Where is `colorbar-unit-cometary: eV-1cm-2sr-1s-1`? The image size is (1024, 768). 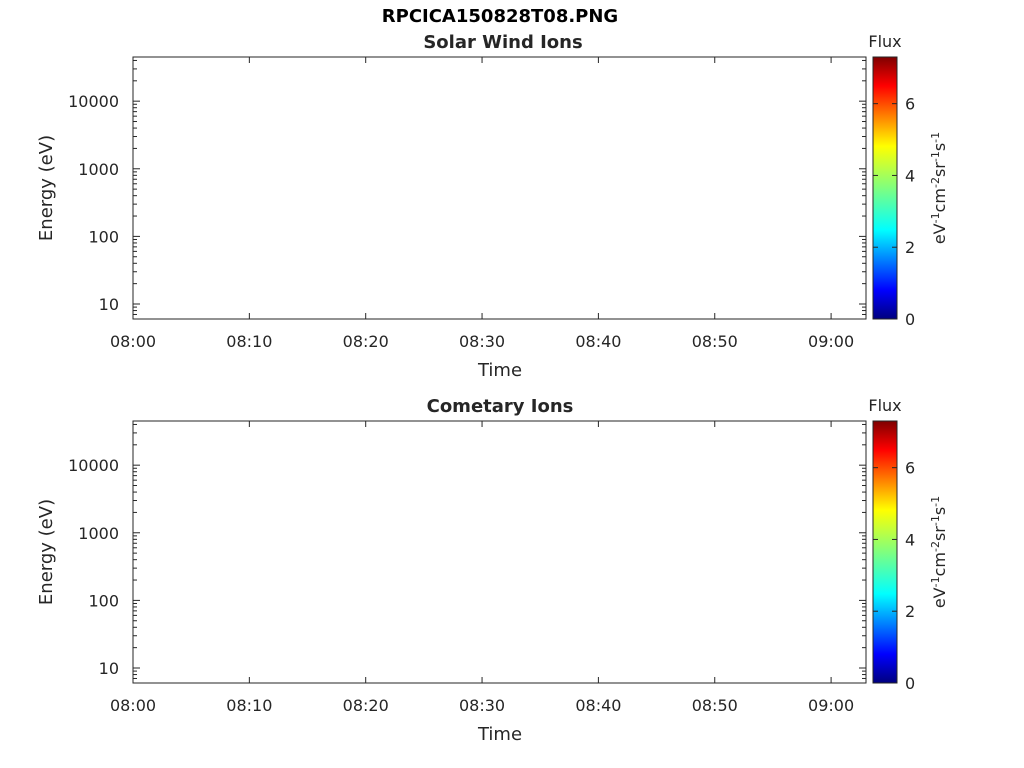 colorbar-unit-cometary: eV-1cm-2sr-1s-1 is located at coordinates (939, 552).